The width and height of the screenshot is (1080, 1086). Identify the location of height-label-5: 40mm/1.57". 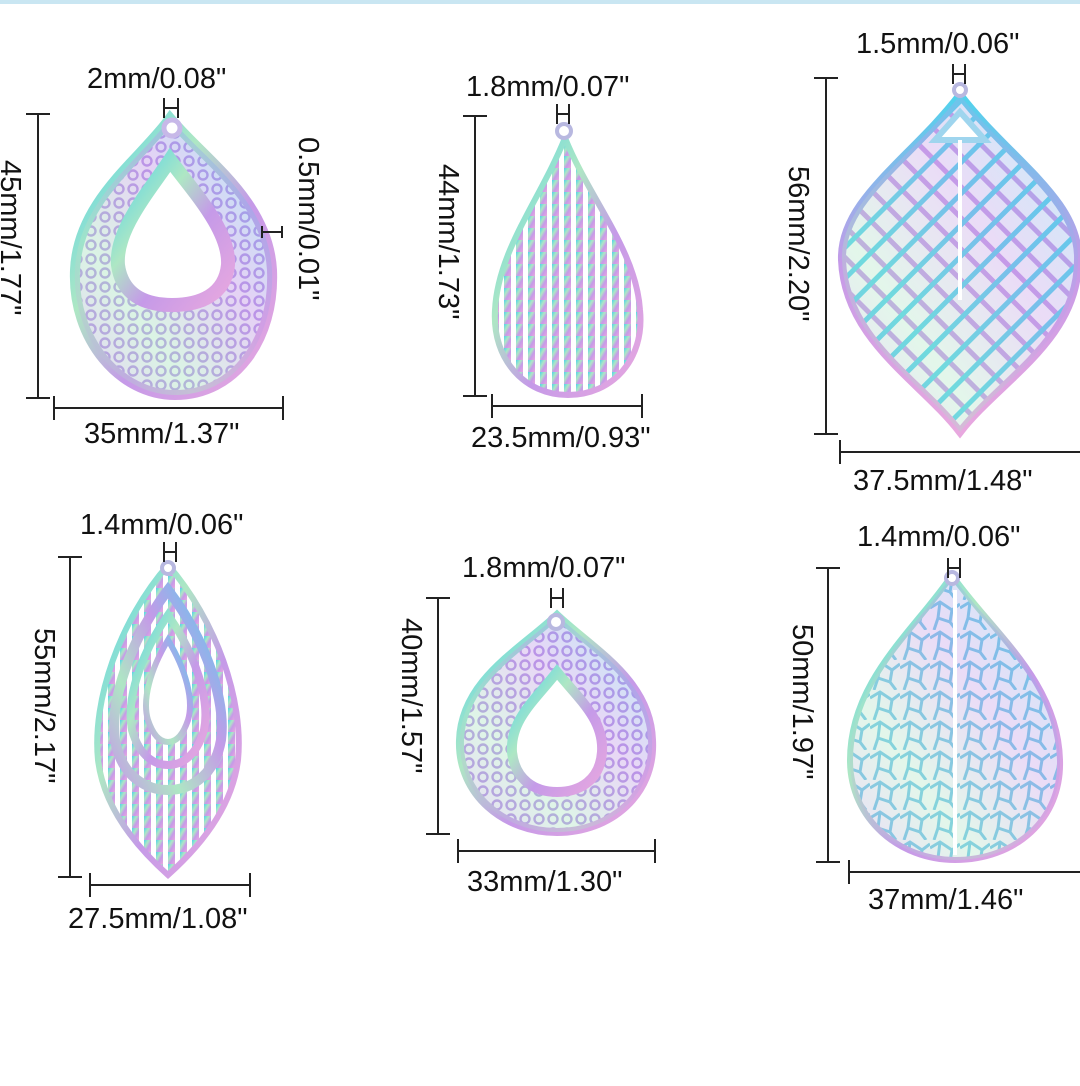
(411, 696).